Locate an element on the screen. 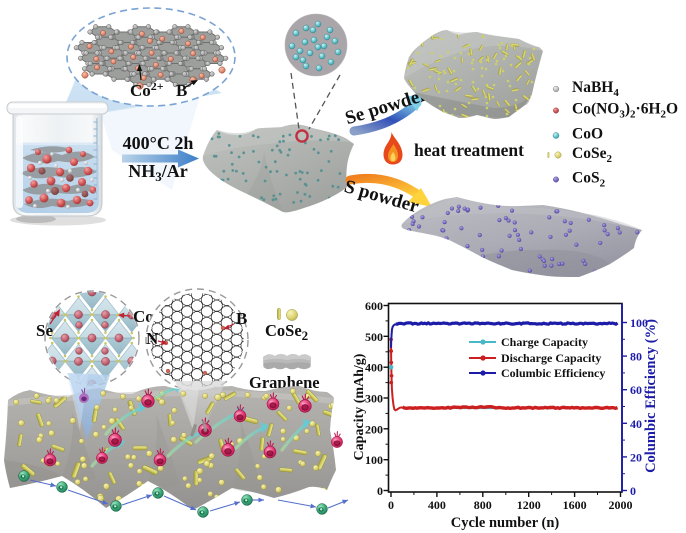 The height and width of the screenshot is (533, 686). svg-text: NaBH4 is located at coordinates (595, 89).